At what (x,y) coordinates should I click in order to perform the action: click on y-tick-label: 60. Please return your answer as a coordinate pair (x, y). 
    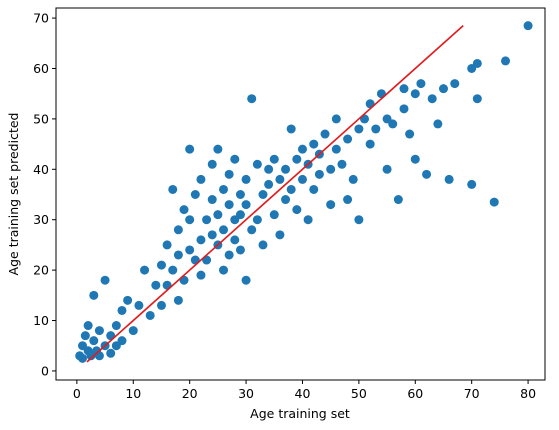
    Looking at the image, I should click on (41, 68).